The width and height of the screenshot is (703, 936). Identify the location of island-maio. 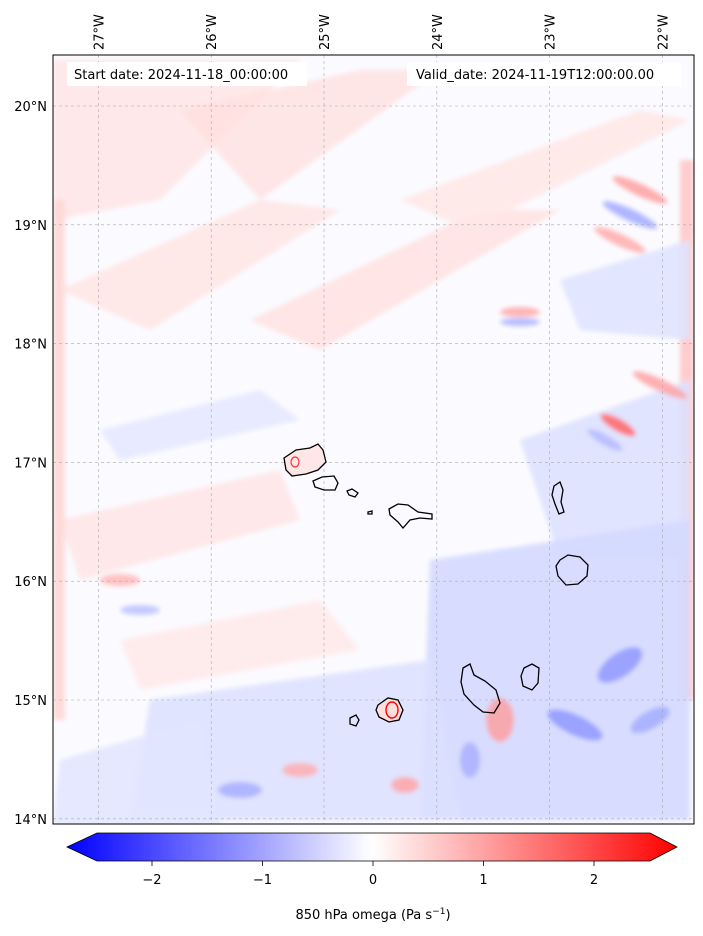
(530, 677).